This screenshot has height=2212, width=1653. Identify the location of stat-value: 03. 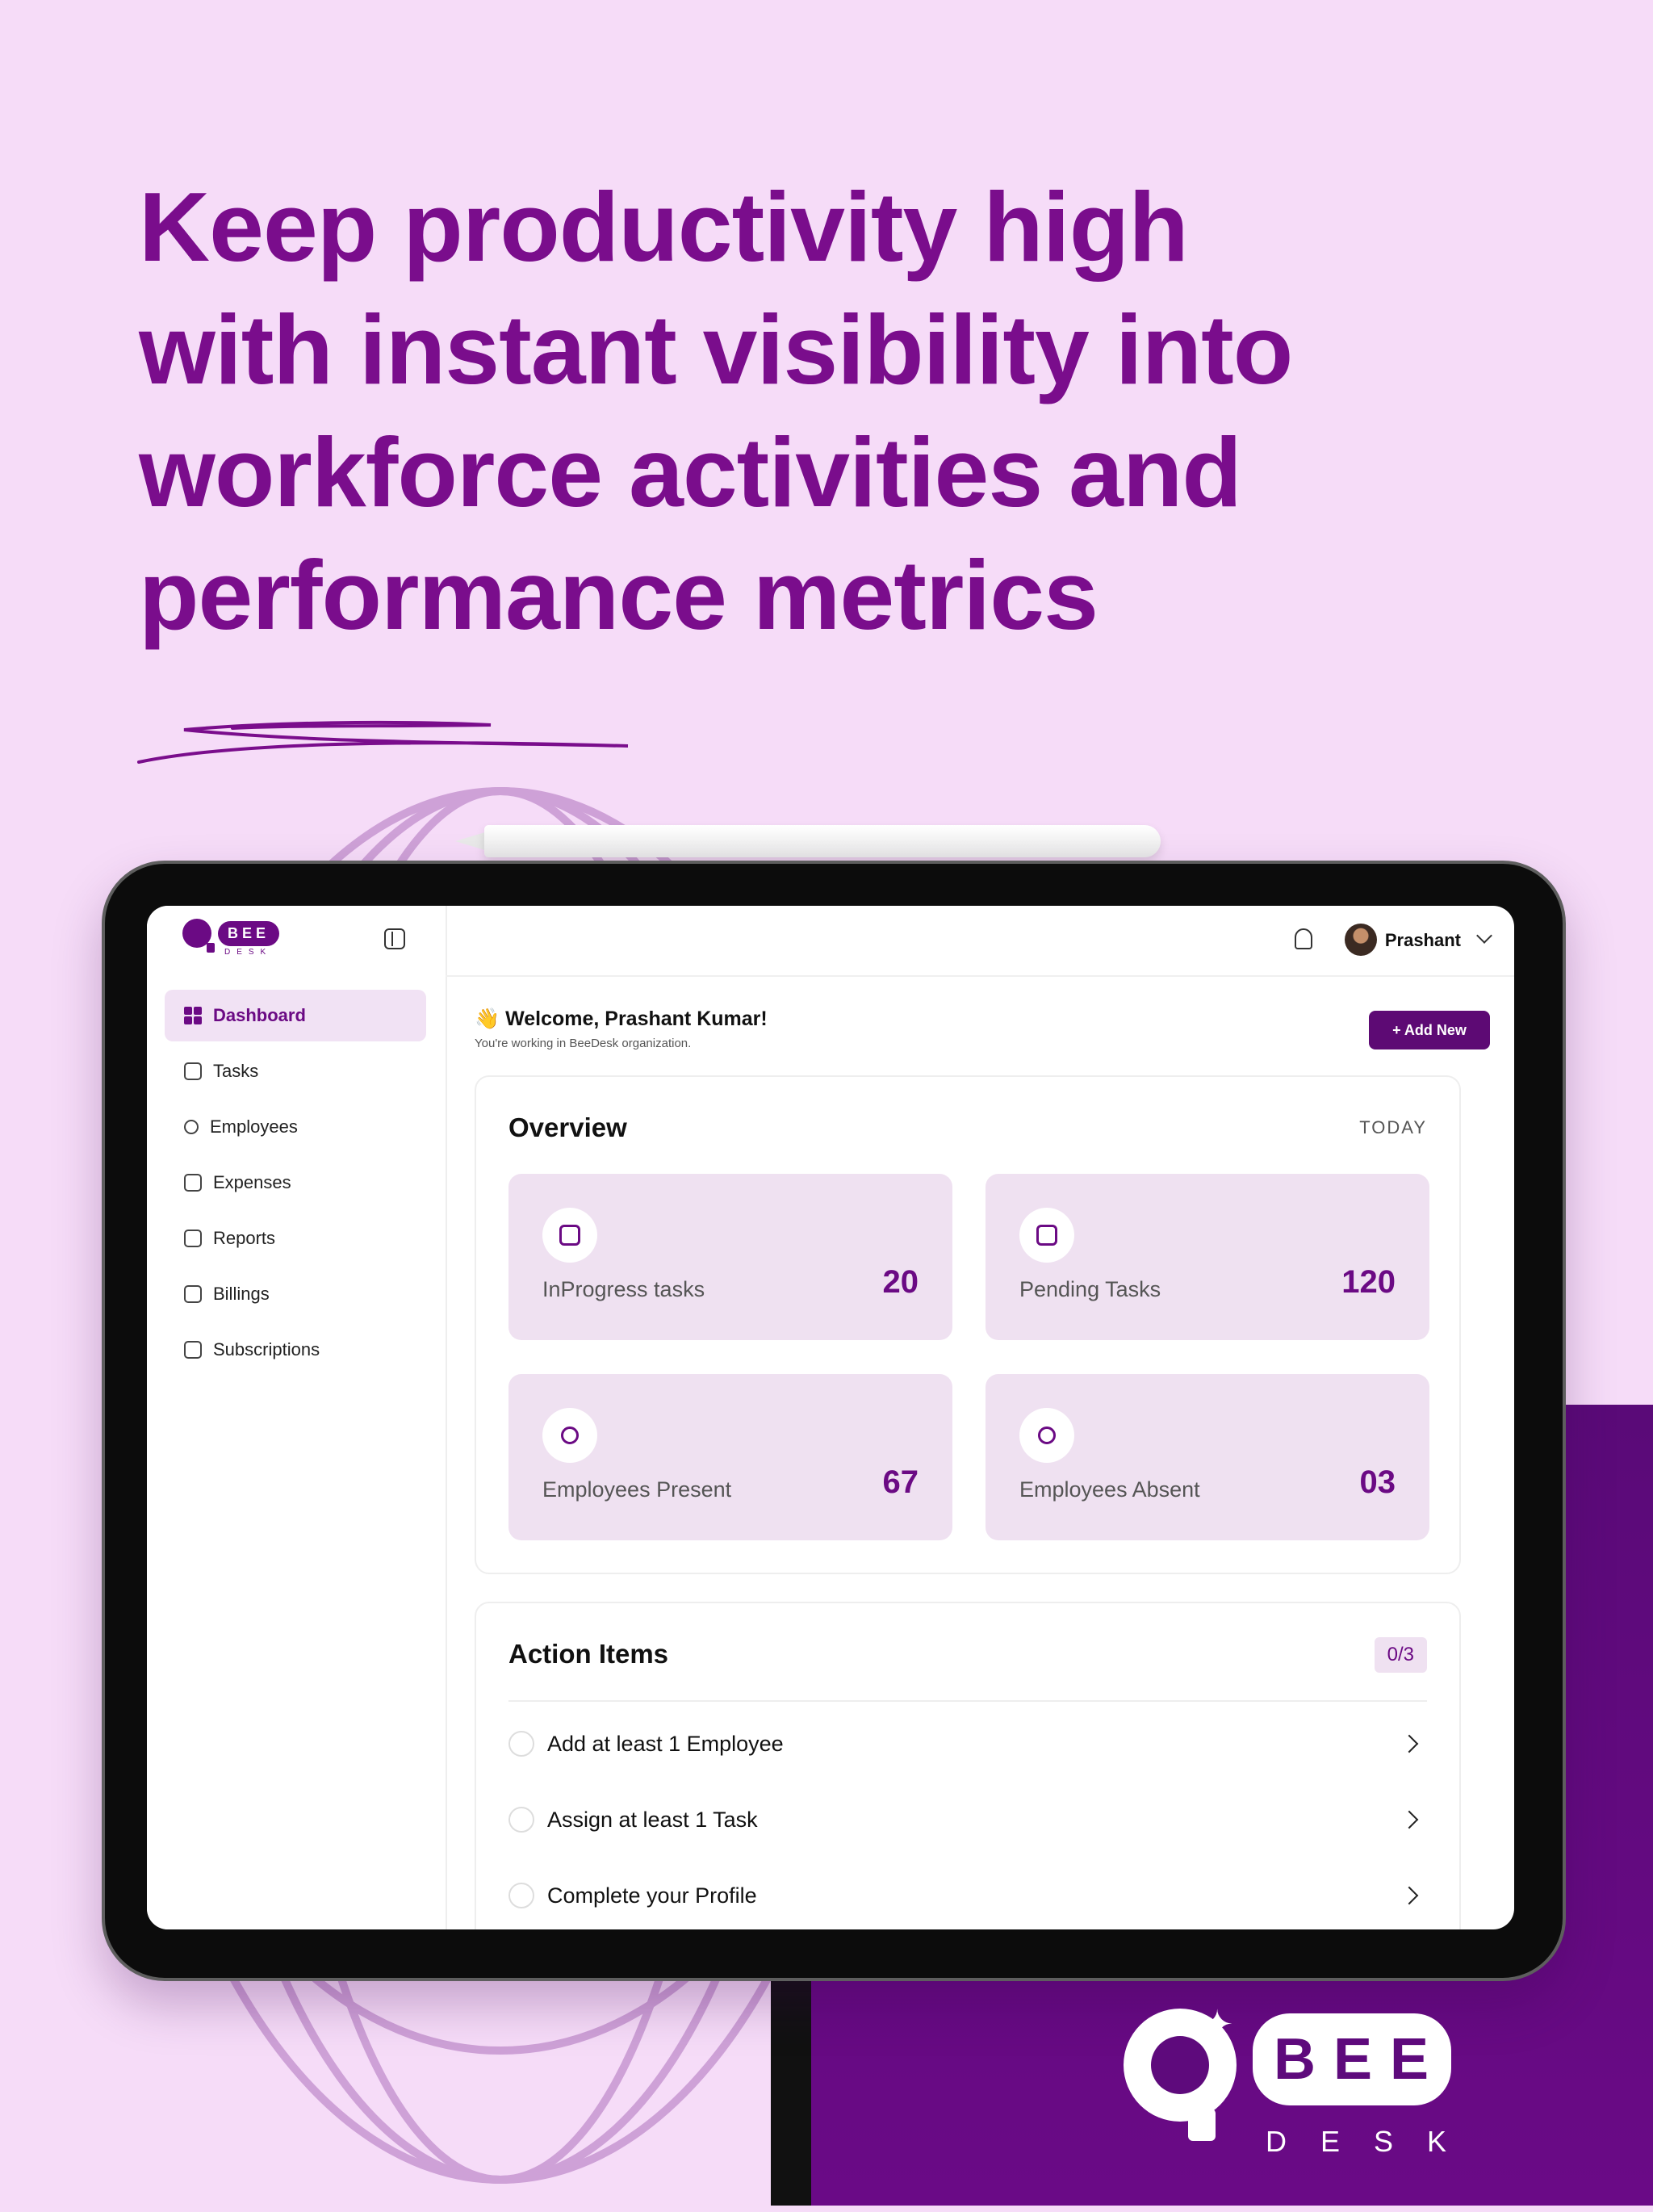
(1377, 1482).